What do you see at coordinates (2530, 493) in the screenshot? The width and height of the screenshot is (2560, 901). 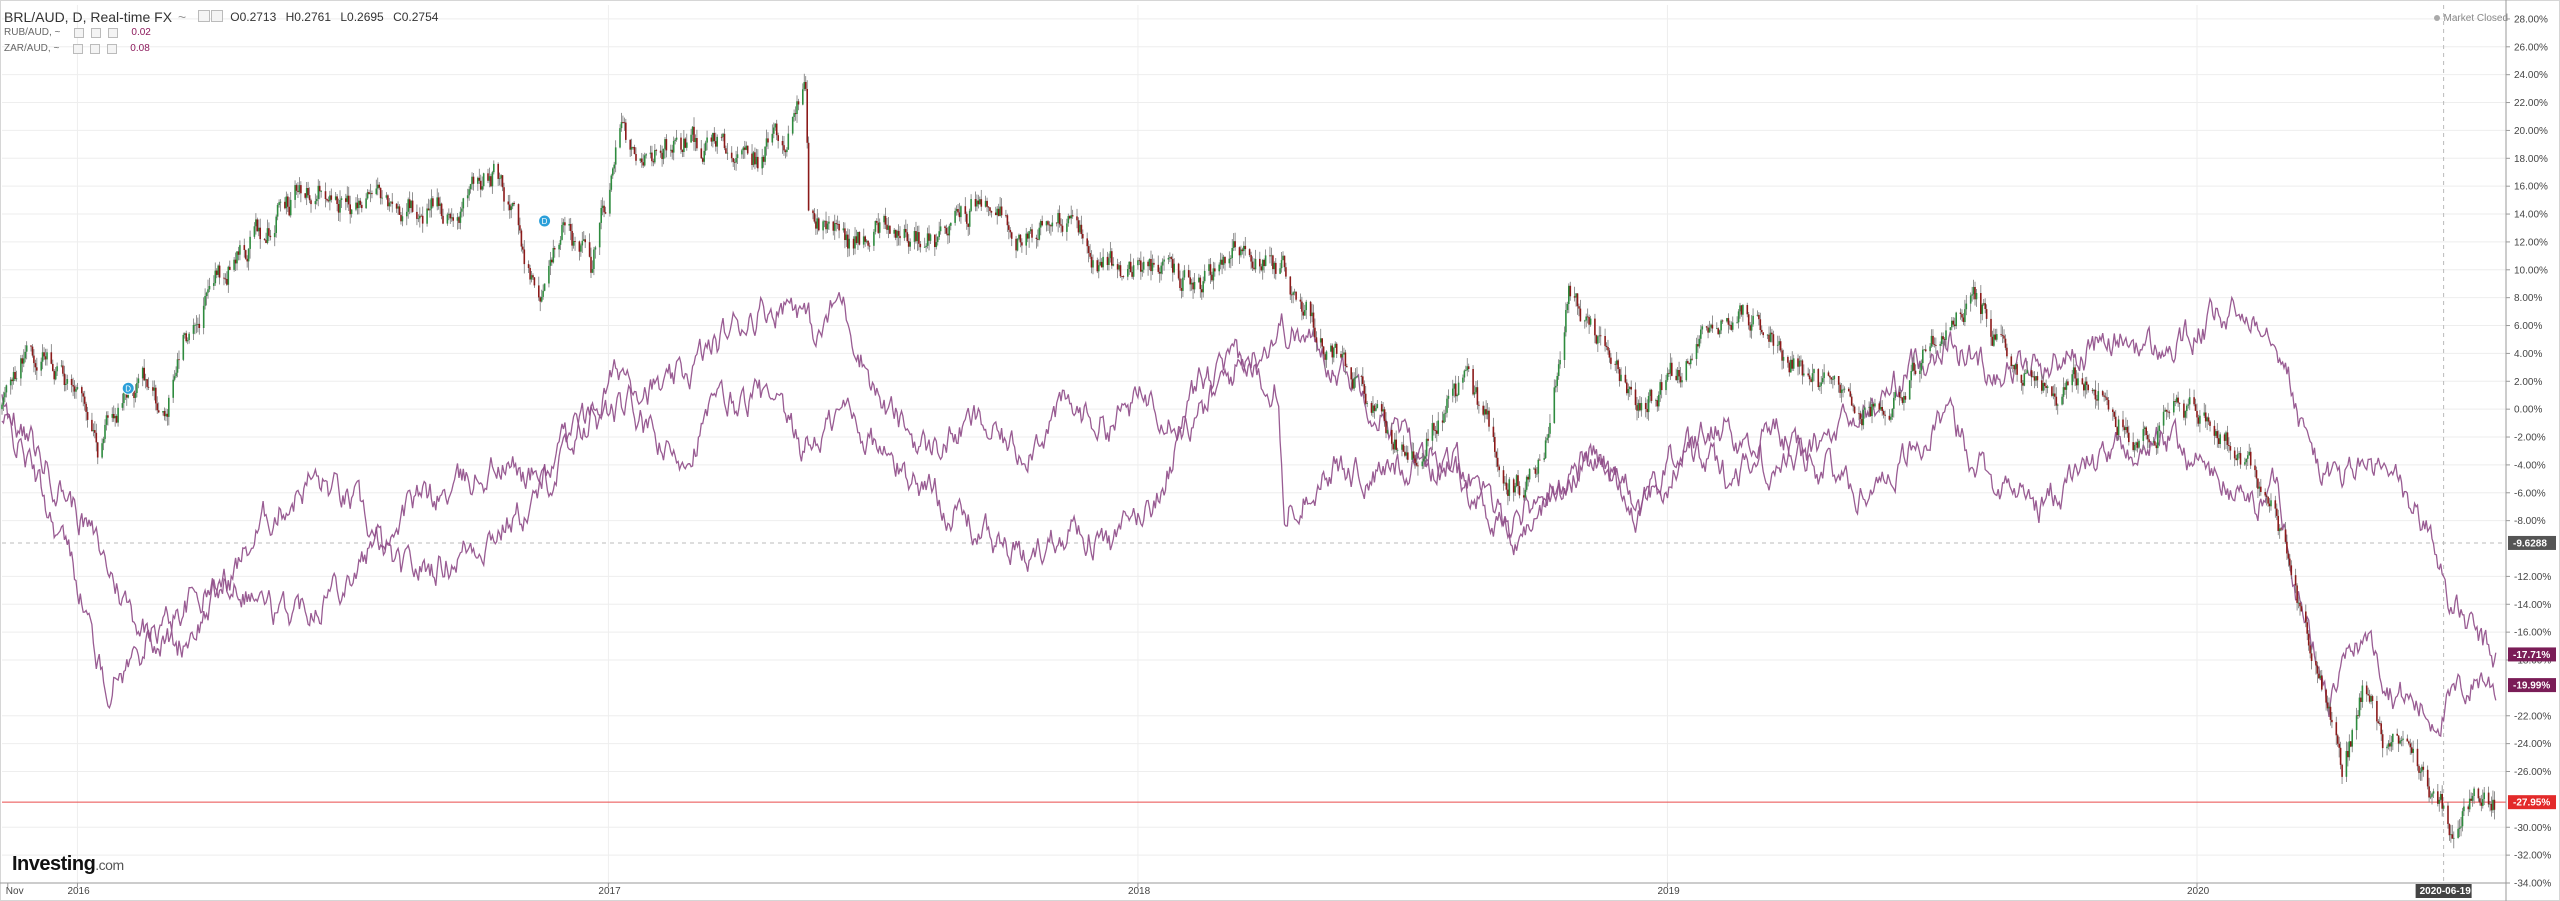 I see `y-tick-label: -6.00%` at bounding box center [2530, 493].